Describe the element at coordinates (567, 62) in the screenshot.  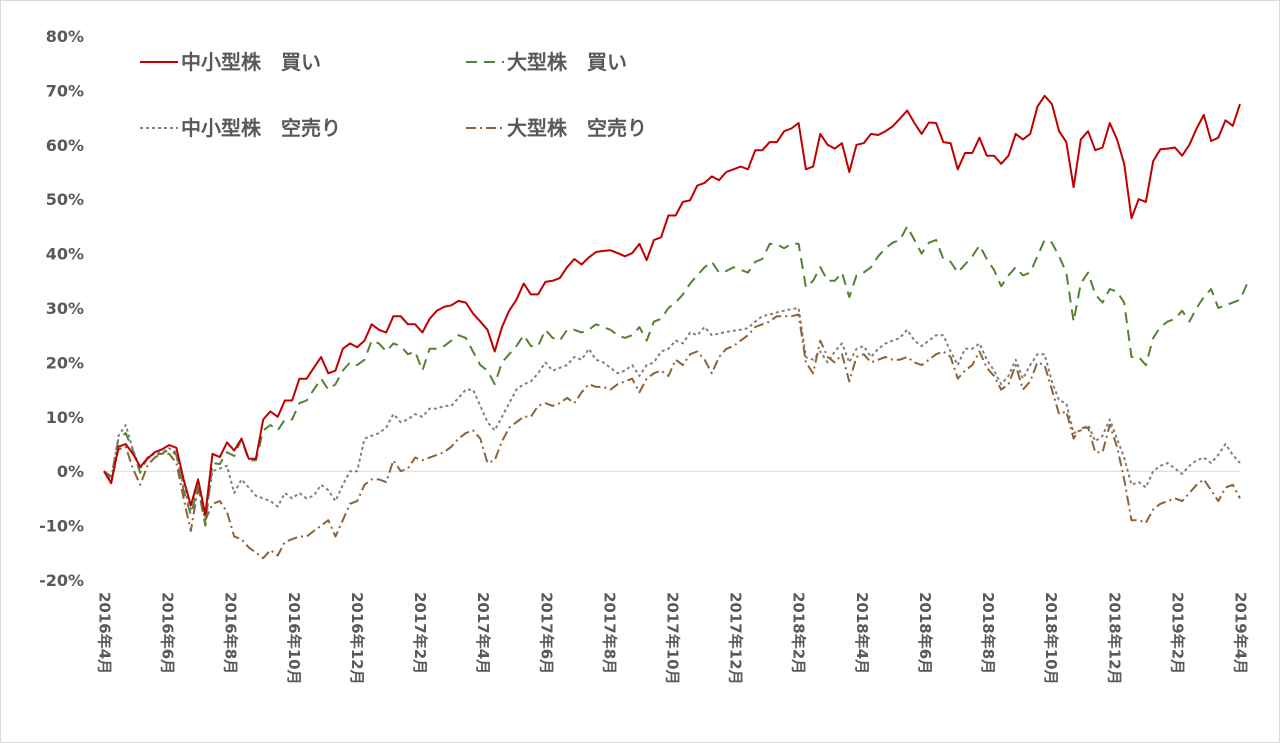
I see `legend-label: 大型株 買い` at that location.